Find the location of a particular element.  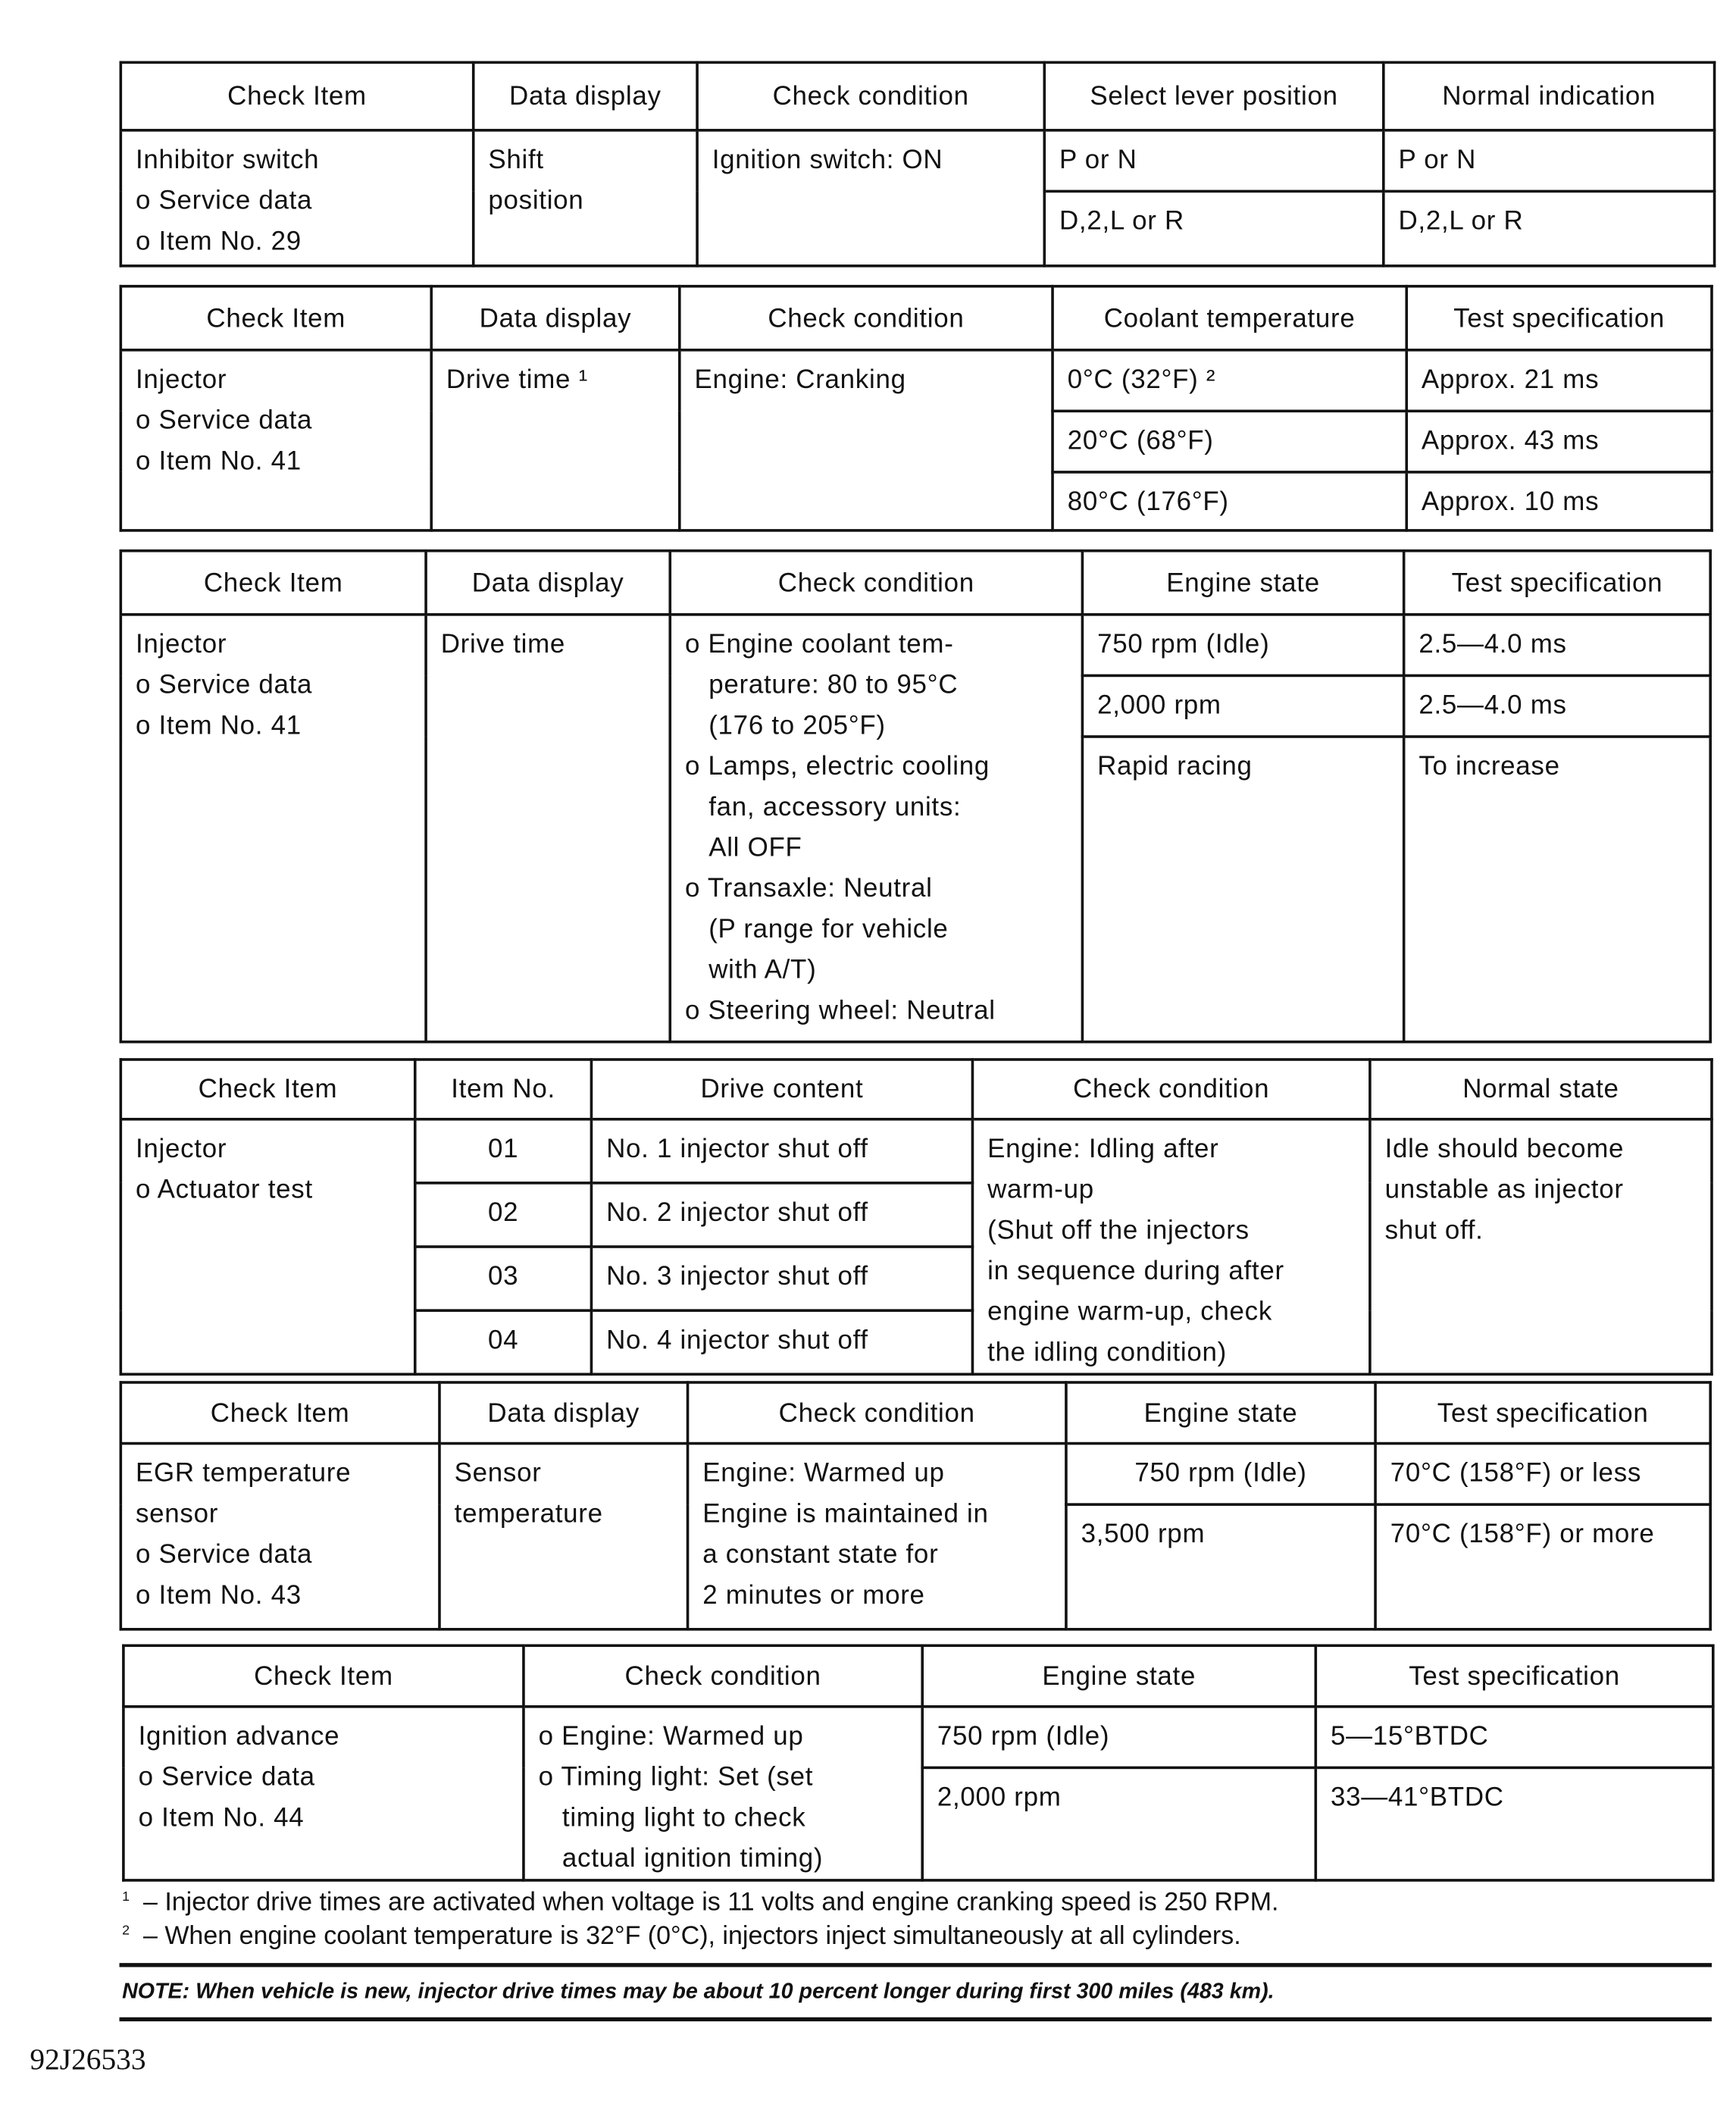

table-row: 03 No. 3 injector shut off is located at coordinates (916, 1278).